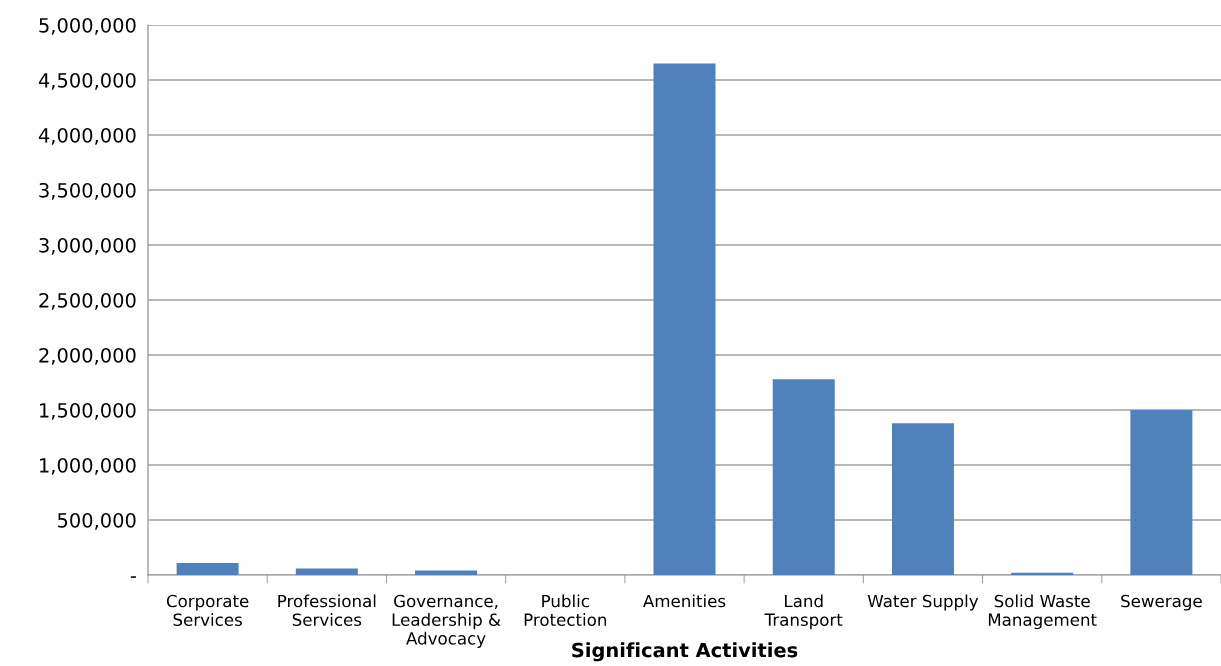 This screenshot has height=666, width=1221. What do you see at coordinates (133, 577) in the screenshot?
I see `y-tick-label: -` at bounding box center [133, 577].